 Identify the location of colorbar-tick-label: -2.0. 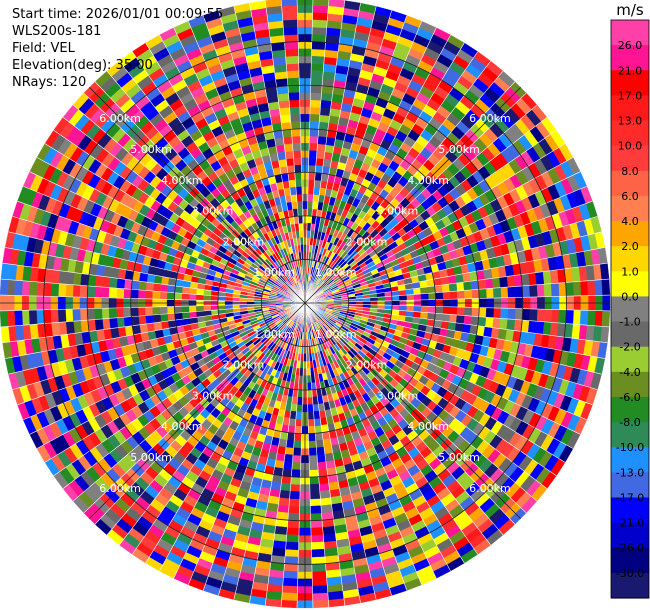
(629, 347).